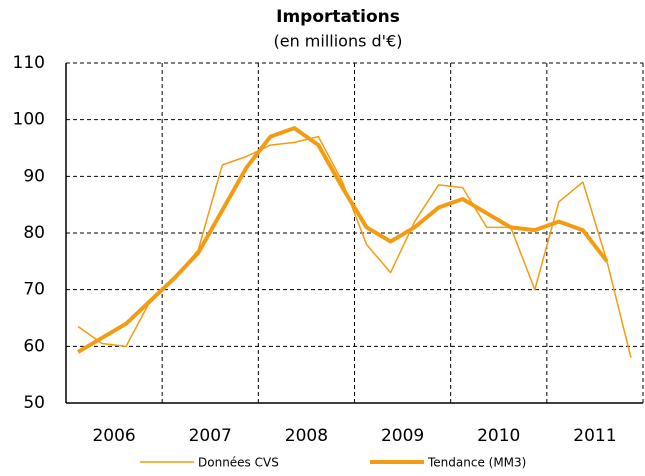 The width and height of the screenshot is (645, 476). I want to click on y-tick-label: 100, so click(29, 120).